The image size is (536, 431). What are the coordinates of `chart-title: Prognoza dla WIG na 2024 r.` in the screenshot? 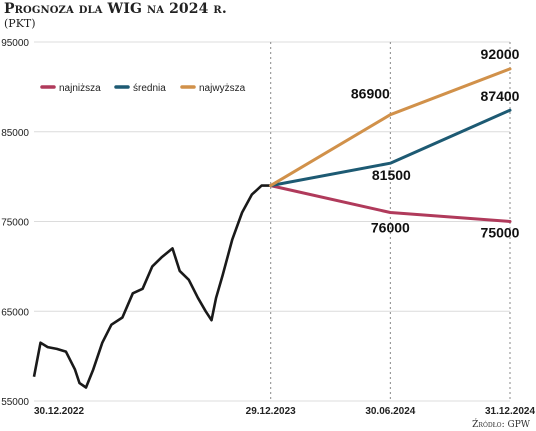 It's located at (115, 9).